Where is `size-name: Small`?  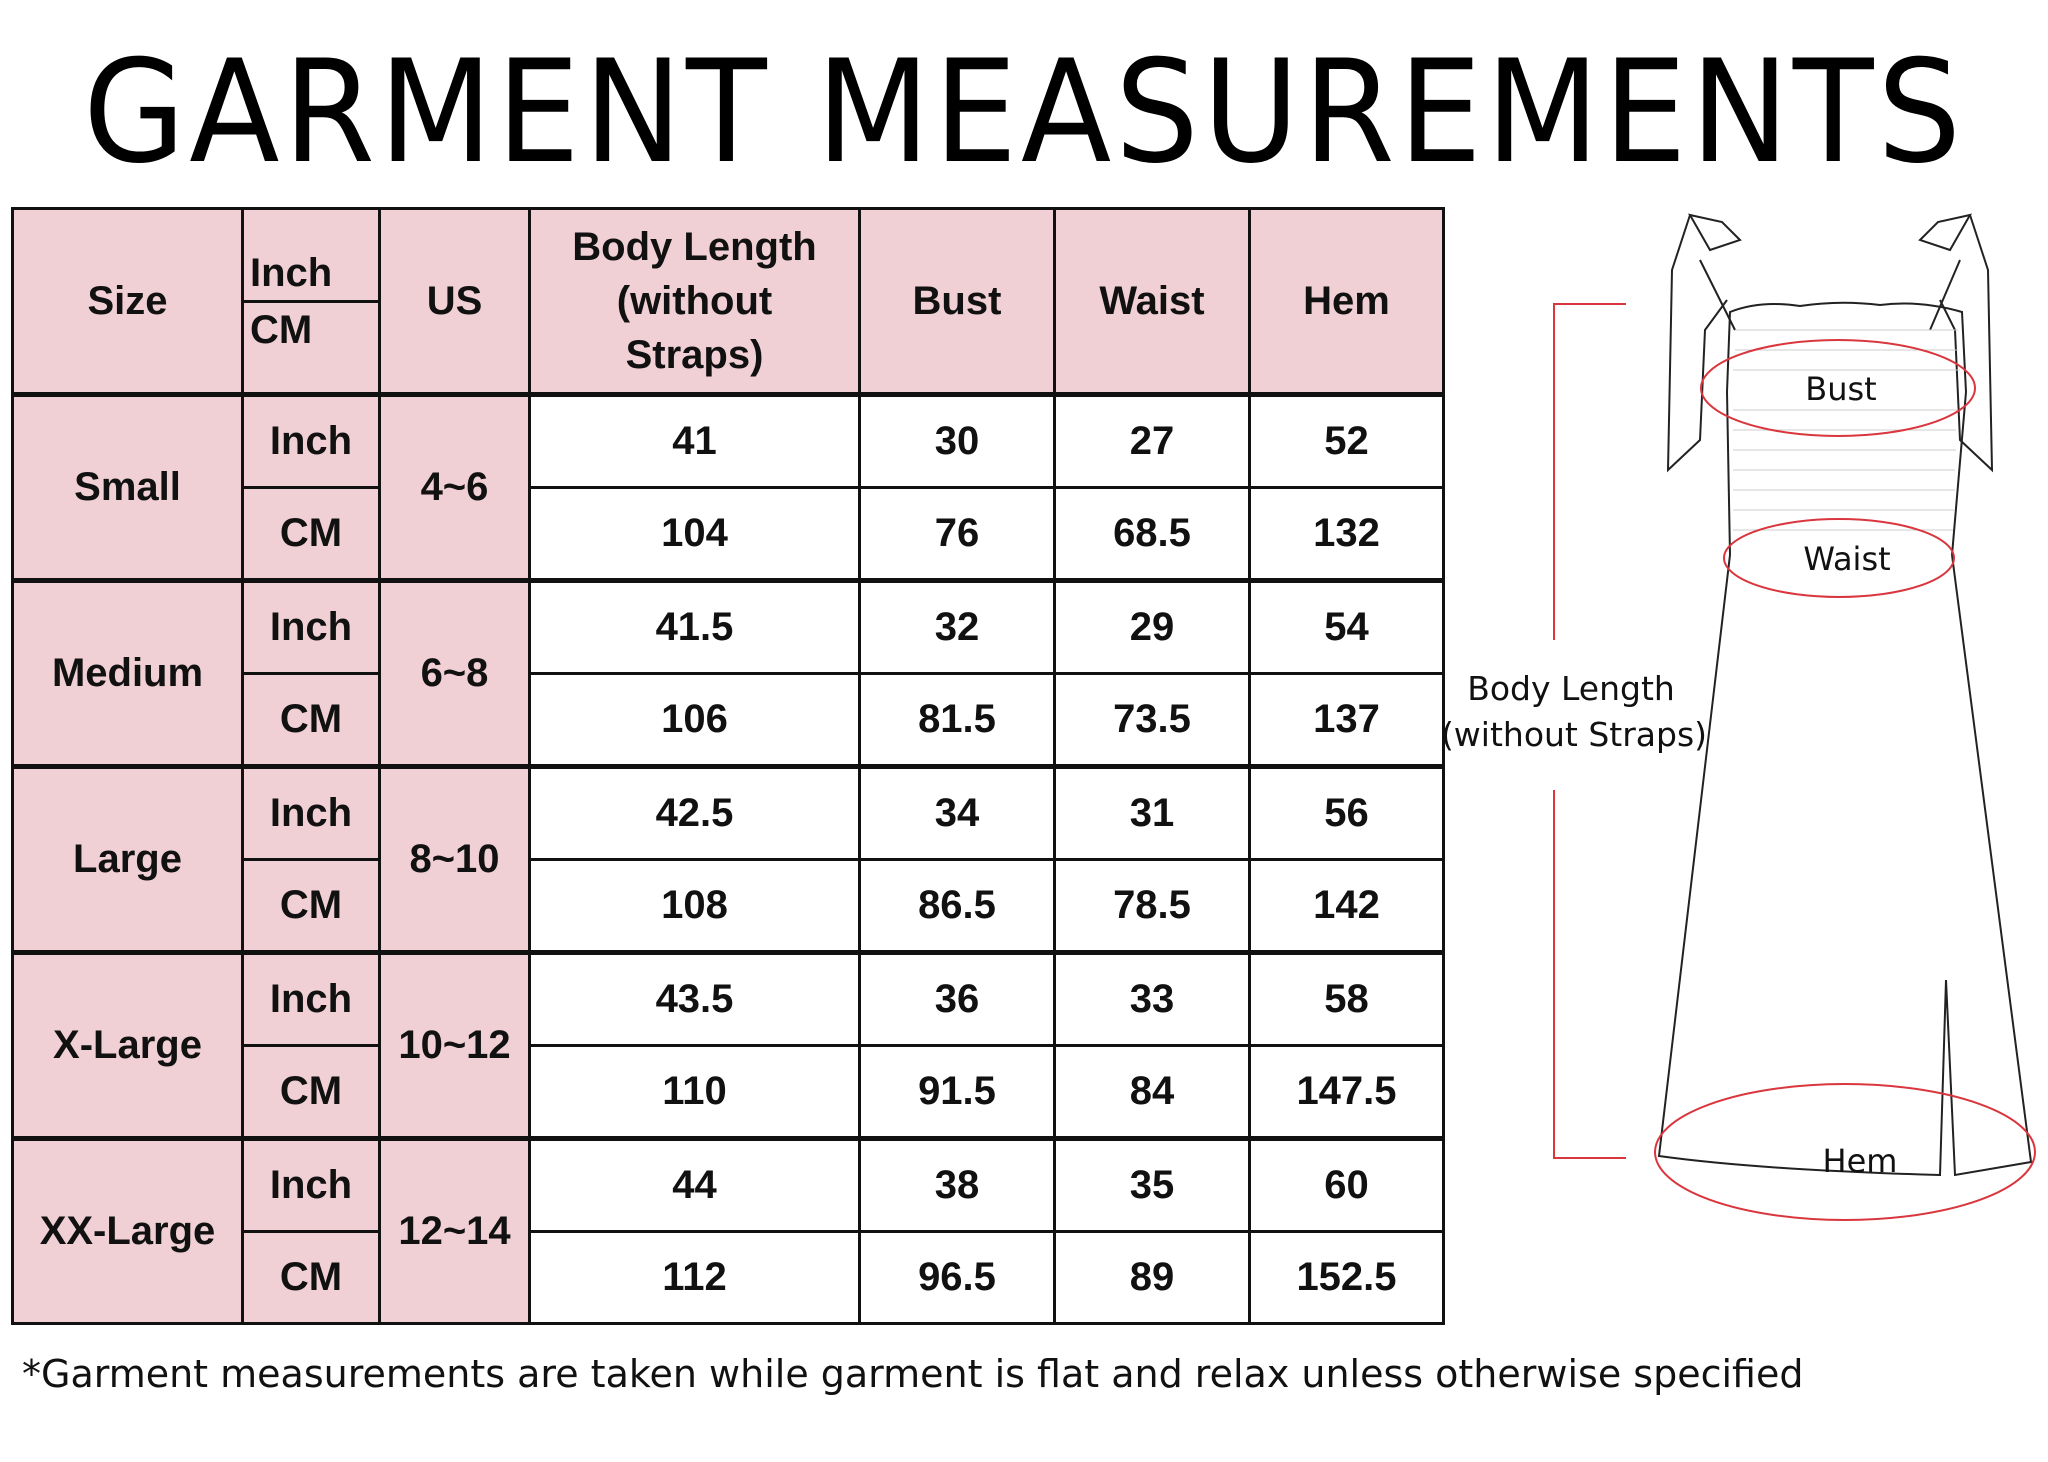 size-name: Small is located at coordinates (127, 487).